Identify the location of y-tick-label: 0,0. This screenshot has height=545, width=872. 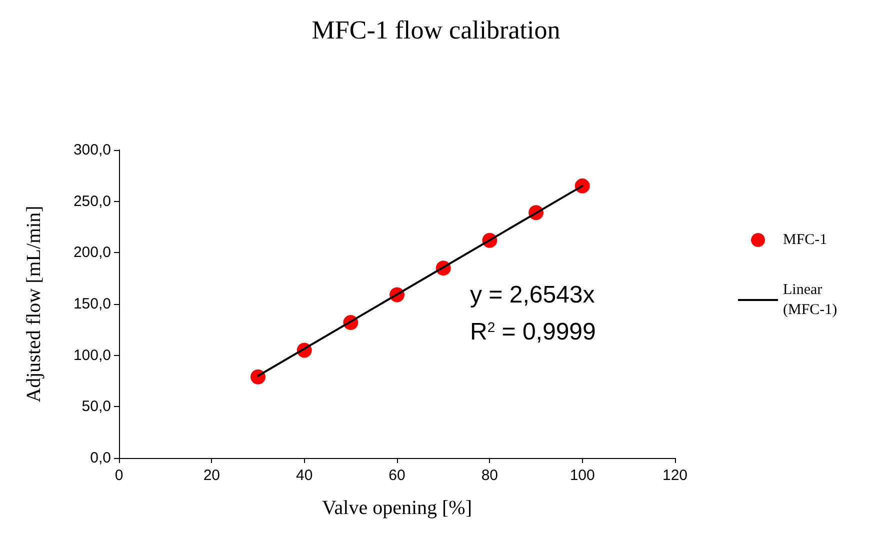
(100, 458).